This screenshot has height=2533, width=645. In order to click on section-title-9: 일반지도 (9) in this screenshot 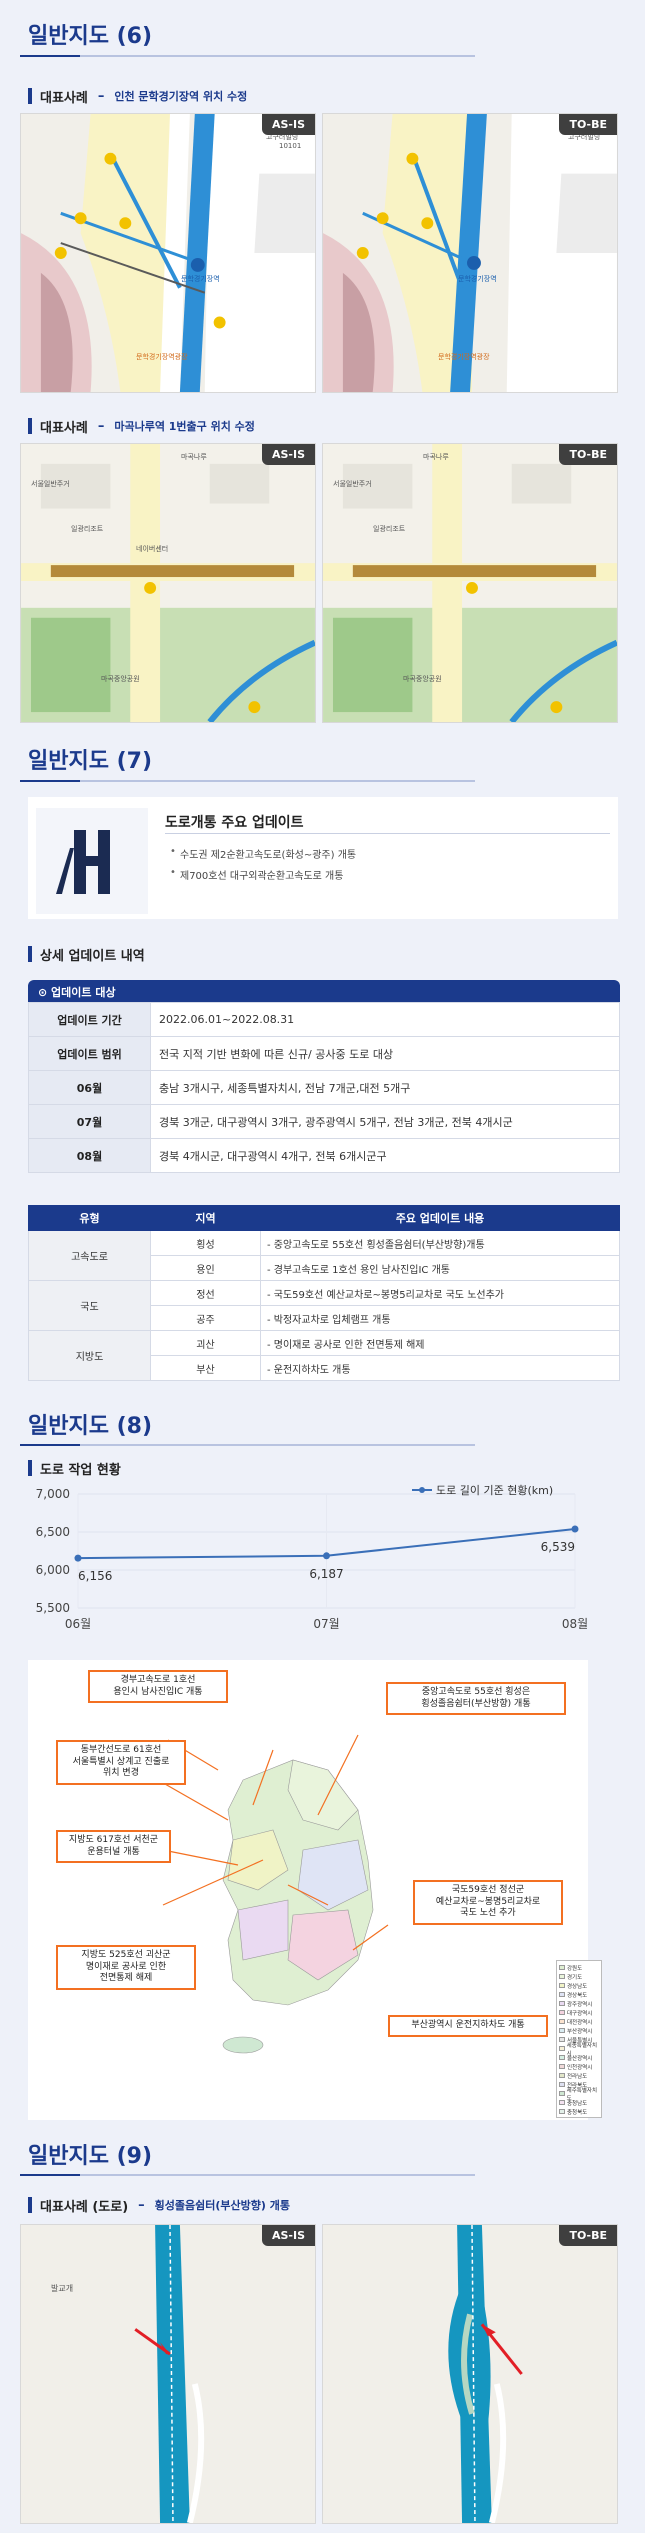, I will do `click(90, 2156)`.